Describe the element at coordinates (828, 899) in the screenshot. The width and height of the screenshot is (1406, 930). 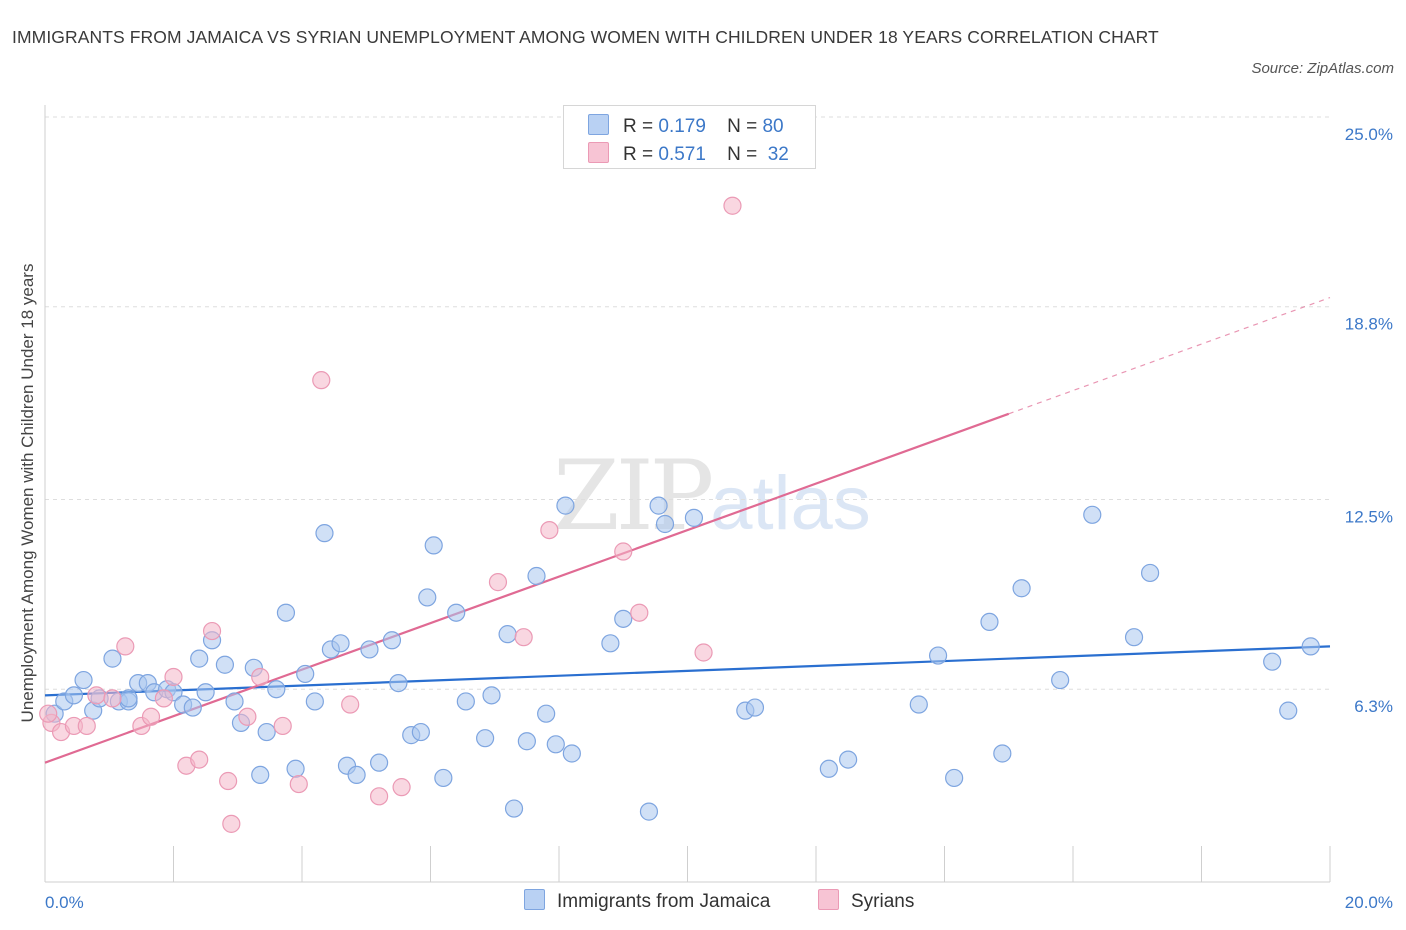
I see `bottom-legend-swatch-syrians` at that location.